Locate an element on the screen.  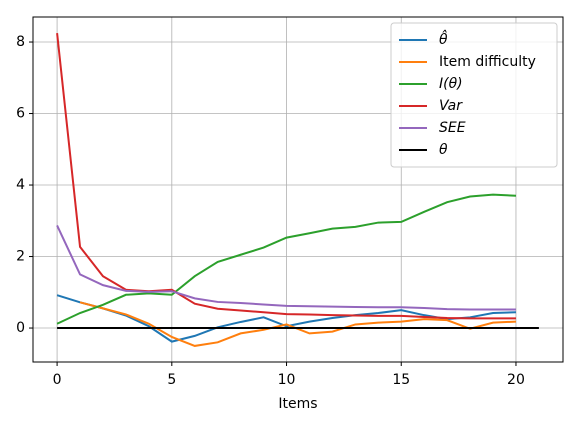
legend-label: θ̂ is located at coordinates (443, 38).